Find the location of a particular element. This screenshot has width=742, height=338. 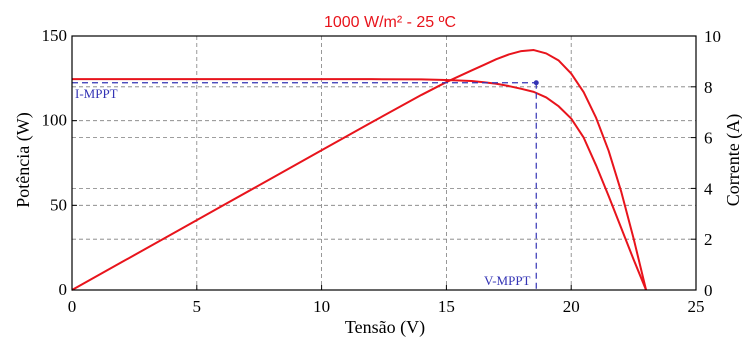

x-tick-label: 10 is located at coordinates (321, 306).